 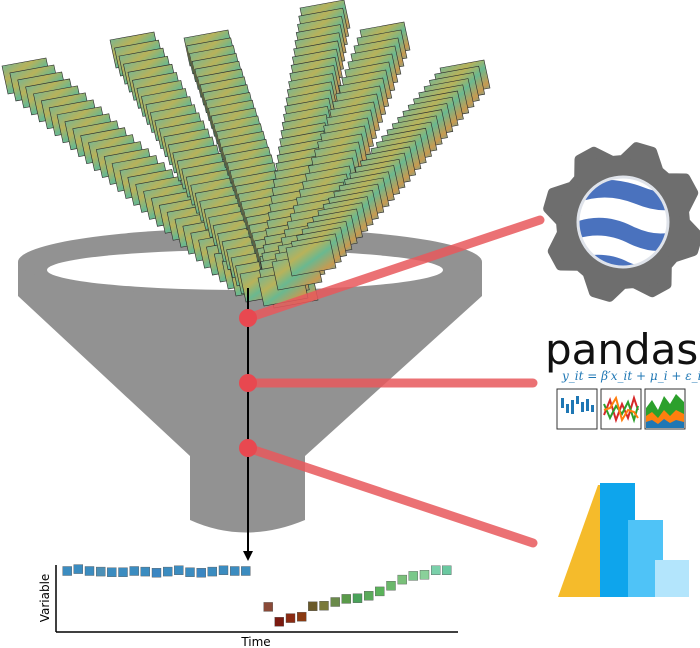 I want to click on x-axis-label: Time, so click(x=255, y=641).